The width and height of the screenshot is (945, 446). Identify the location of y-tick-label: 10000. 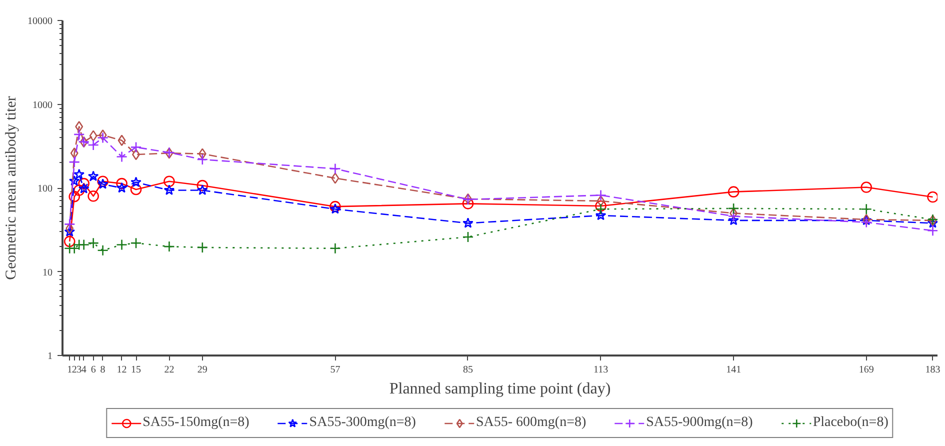
(40, 21).